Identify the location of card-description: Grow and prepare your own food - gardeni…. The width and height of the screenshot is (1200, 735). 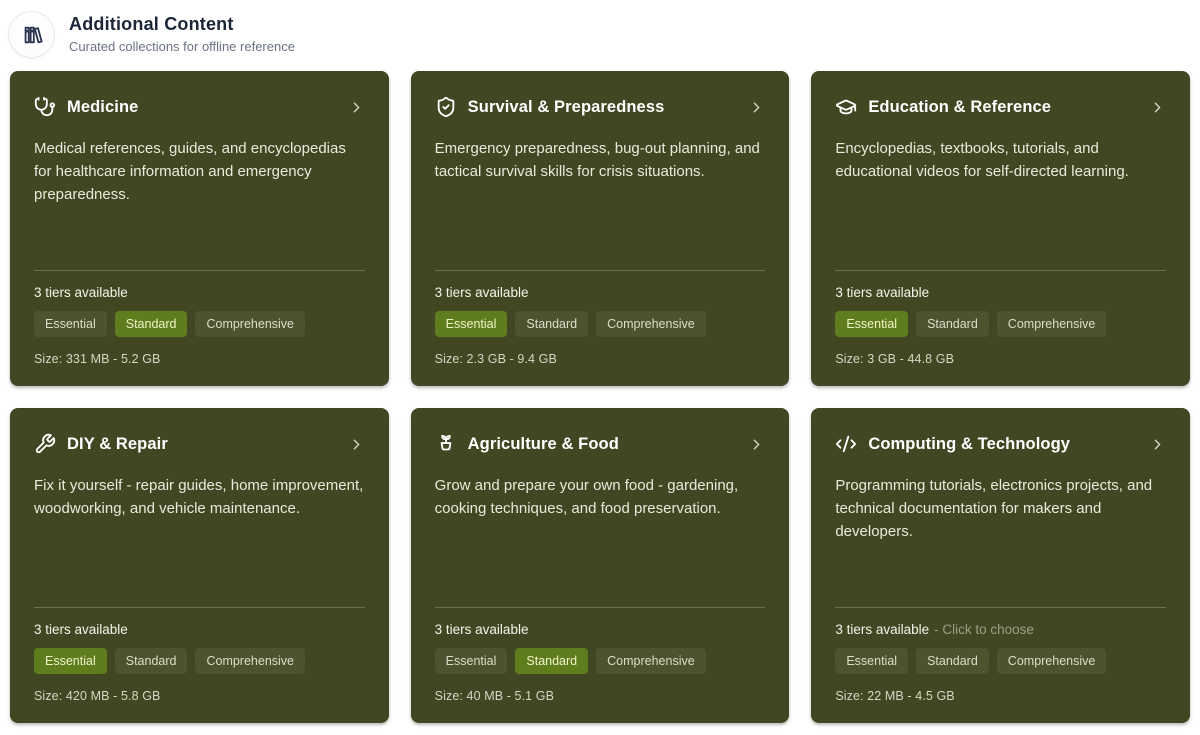
(586, 497).